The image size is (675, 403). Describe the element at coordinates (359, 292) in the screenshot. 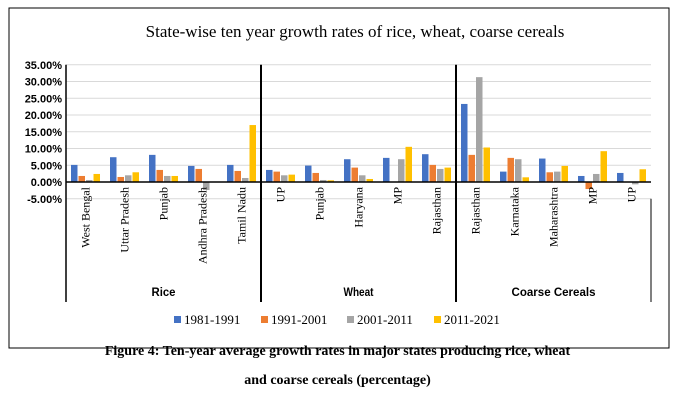

I see `group-label: Wheat` at that location.